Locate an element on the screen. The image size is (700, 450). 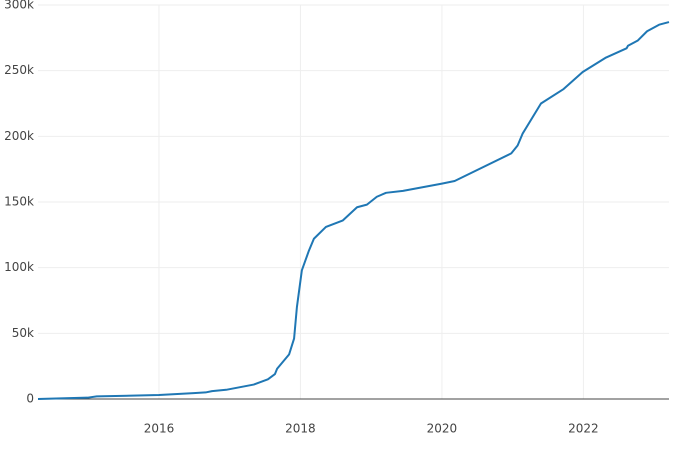
y-tick-label: 250k is located at coordinates (19, 70).